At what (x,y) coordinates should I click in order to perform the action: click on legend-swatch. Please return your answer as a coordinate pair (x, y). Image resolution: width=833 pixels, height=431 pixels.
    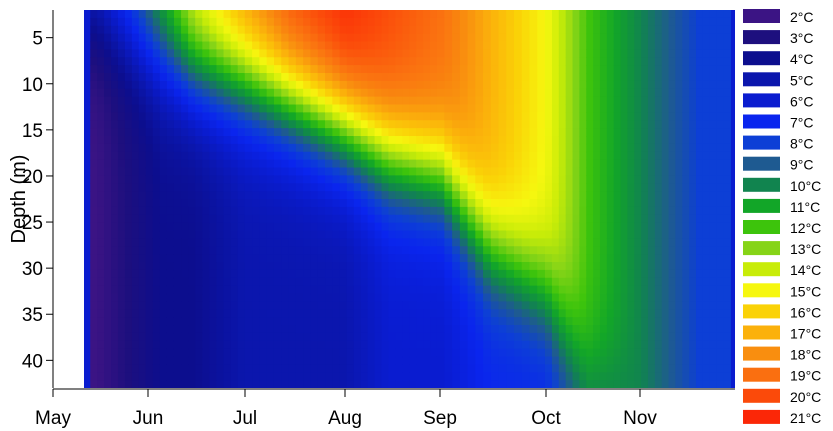
    Looking at the image, I should click on (761, 100).